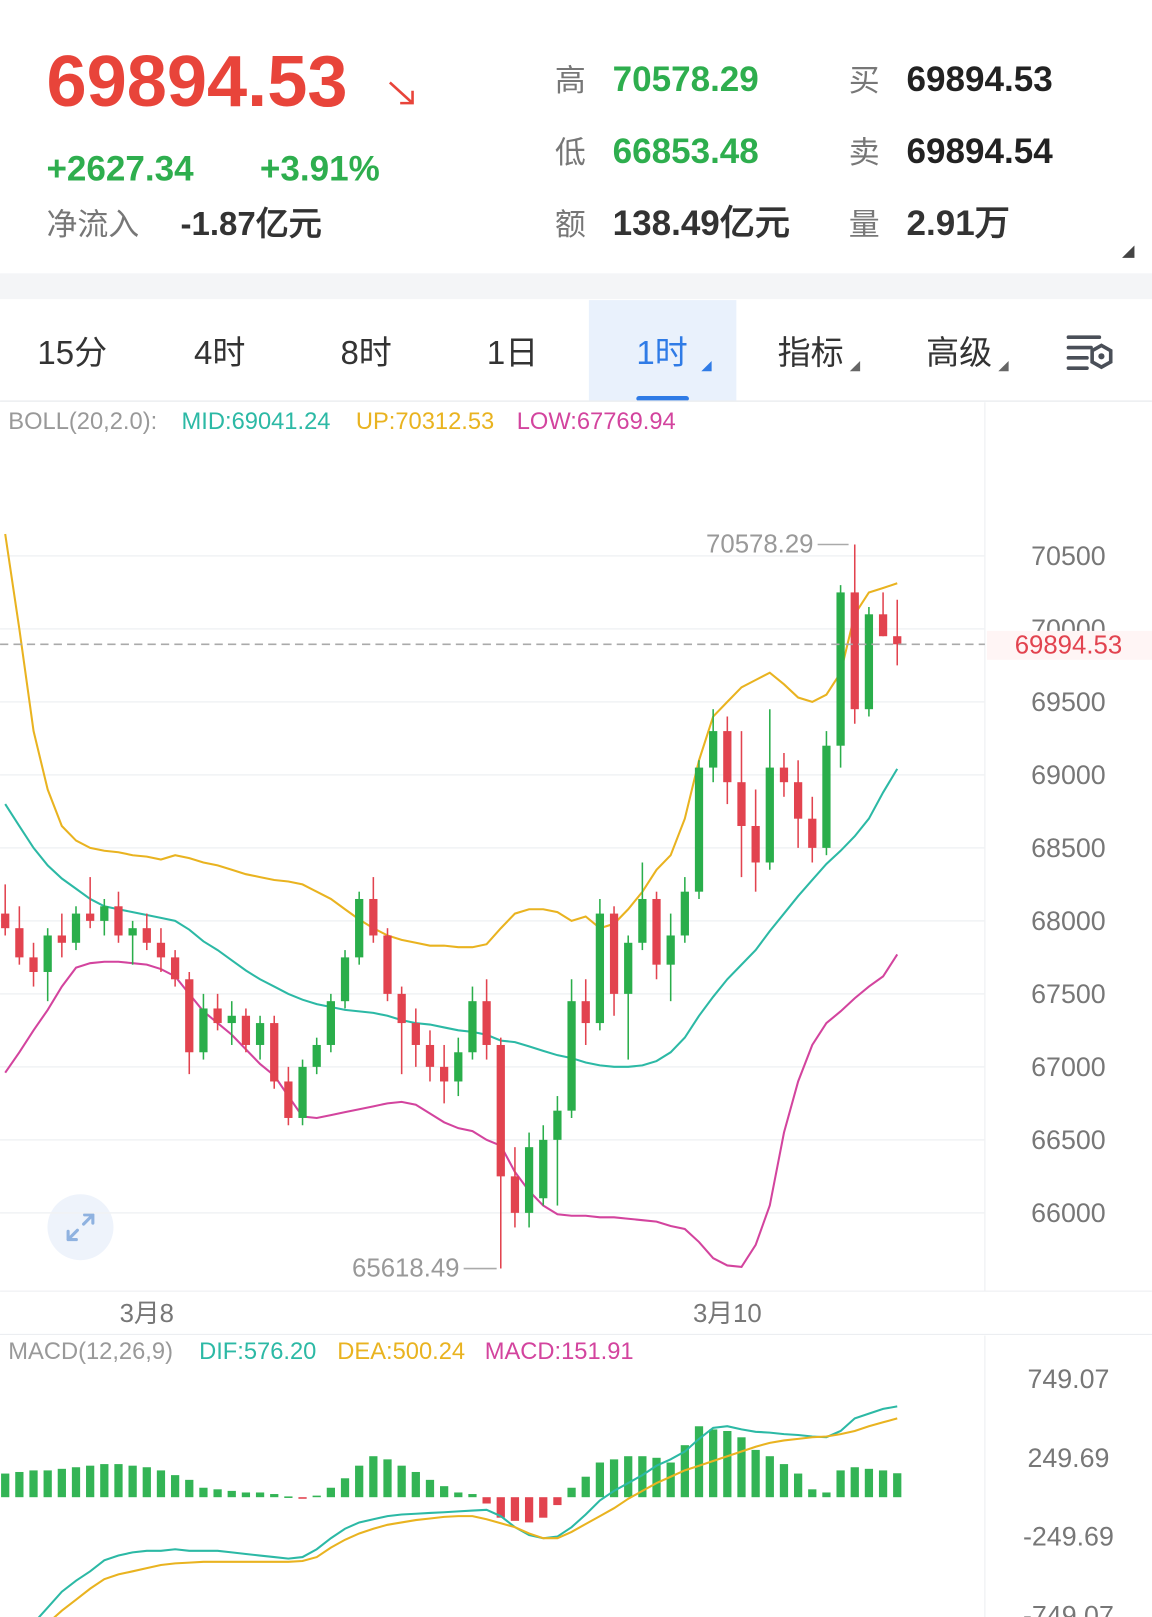  I want to click on y-tick-label: 249.69, so click(1068, 1458).